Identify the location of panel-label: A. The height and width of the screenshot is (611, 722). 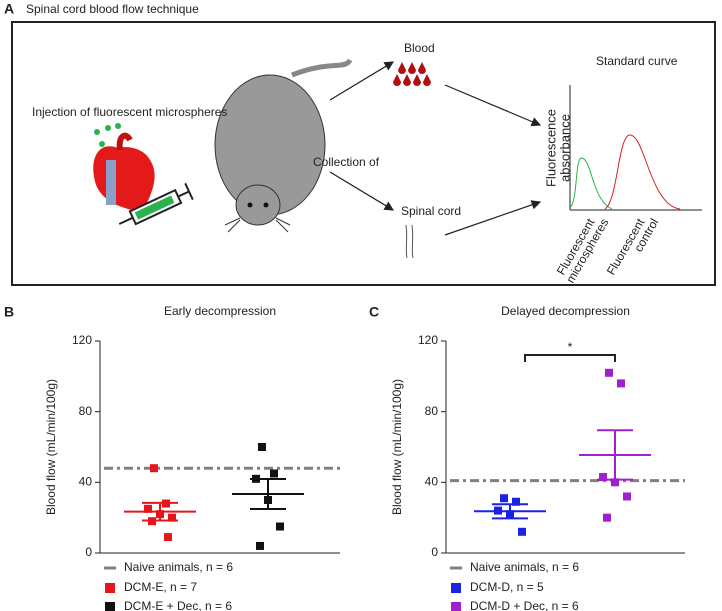
(9, 9).